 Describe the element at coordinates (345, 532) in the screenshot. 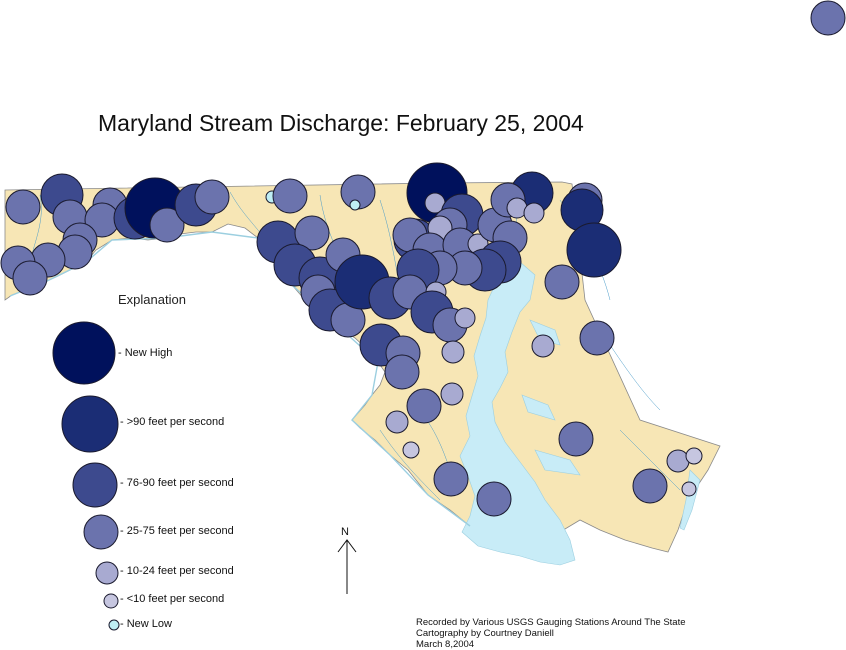

I see `north-label: N` at that location.